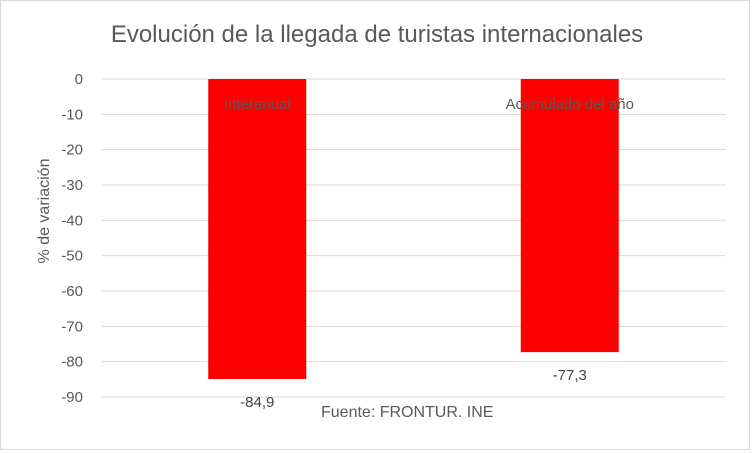  Describe the element at coordinates (72, 114) in the screenshot. I see `y-tick-label: -10` at that location.